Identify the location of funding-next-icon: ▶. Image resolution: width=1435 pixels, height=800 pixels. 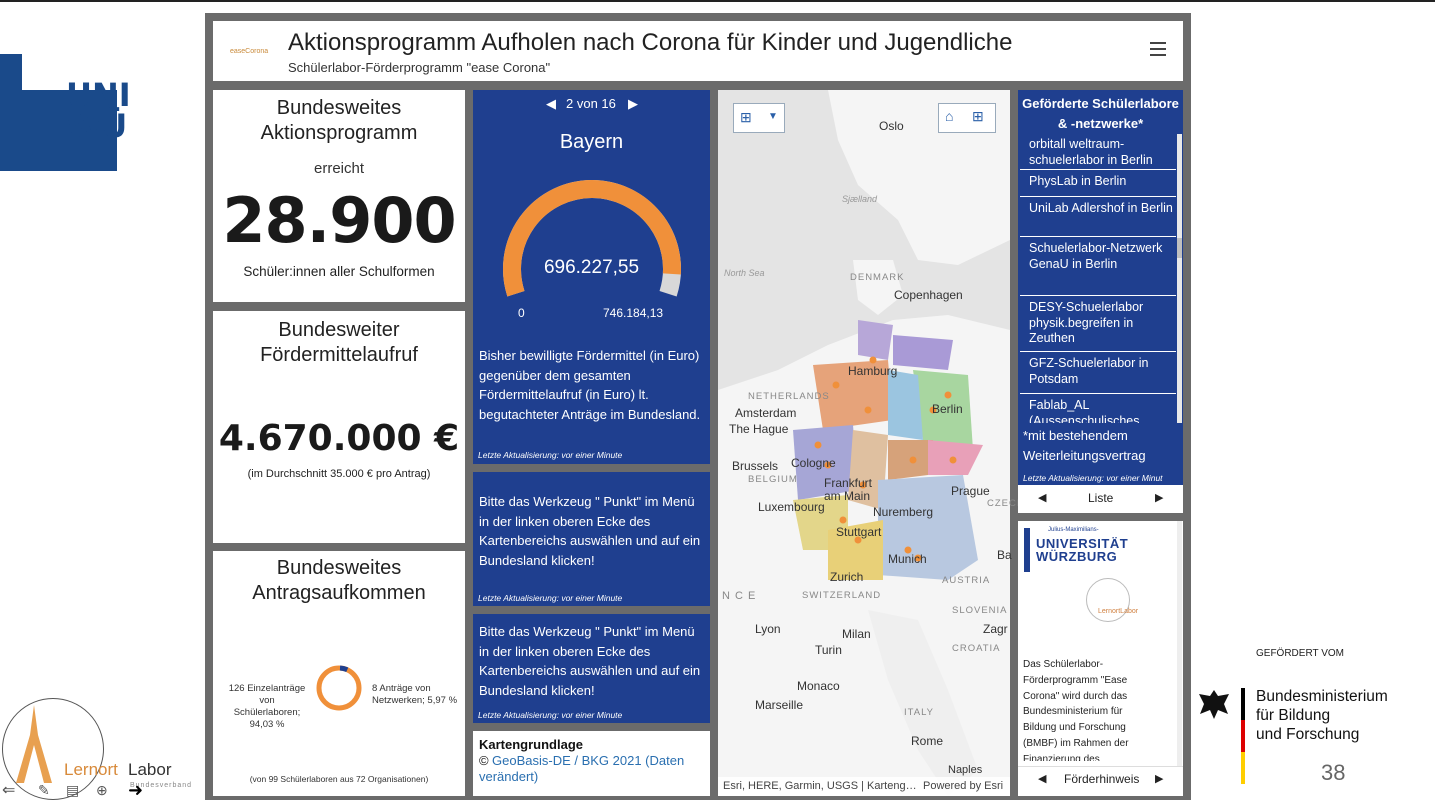
(1159, 779).